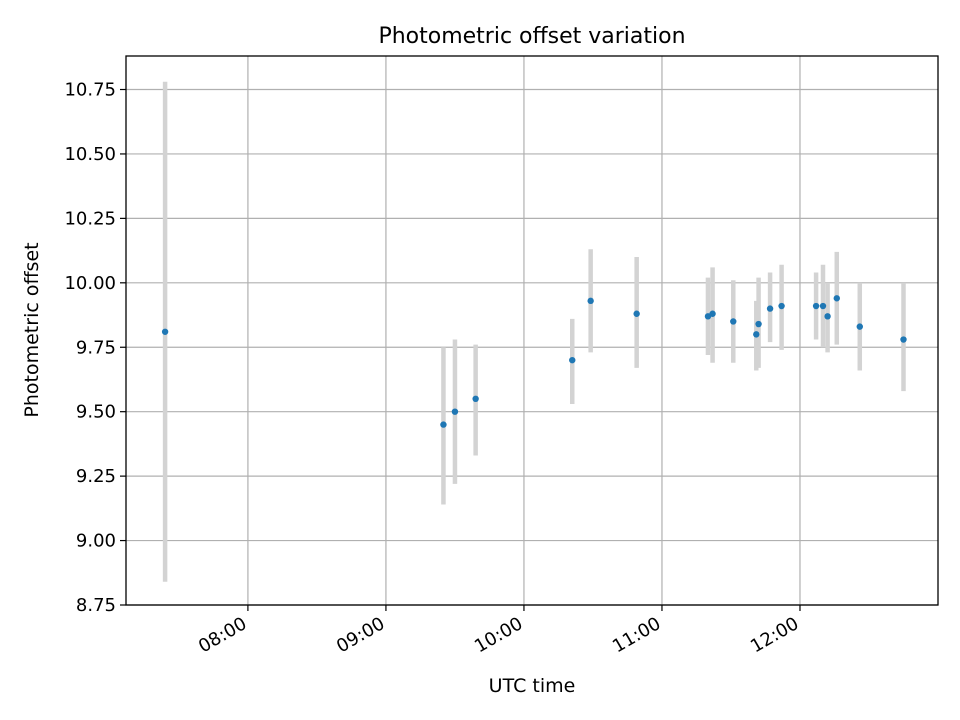 The width and height of the screenshot is (960, 720). What do you see at coordinates (96, 541) in the screenshot?
I see `y-tick-label: 9.00` at bounding box center [96, 541].